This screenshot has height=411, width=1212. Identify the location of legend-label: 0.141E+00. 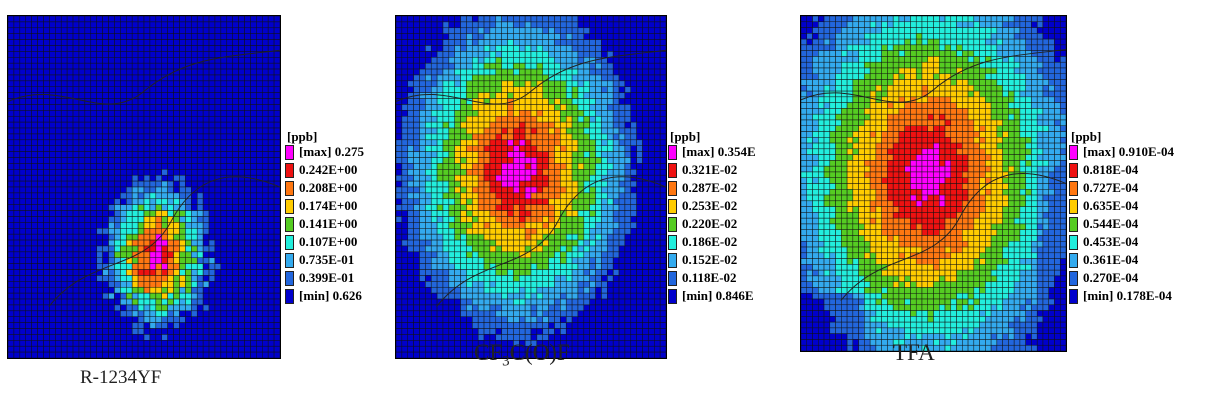
(328, 223).